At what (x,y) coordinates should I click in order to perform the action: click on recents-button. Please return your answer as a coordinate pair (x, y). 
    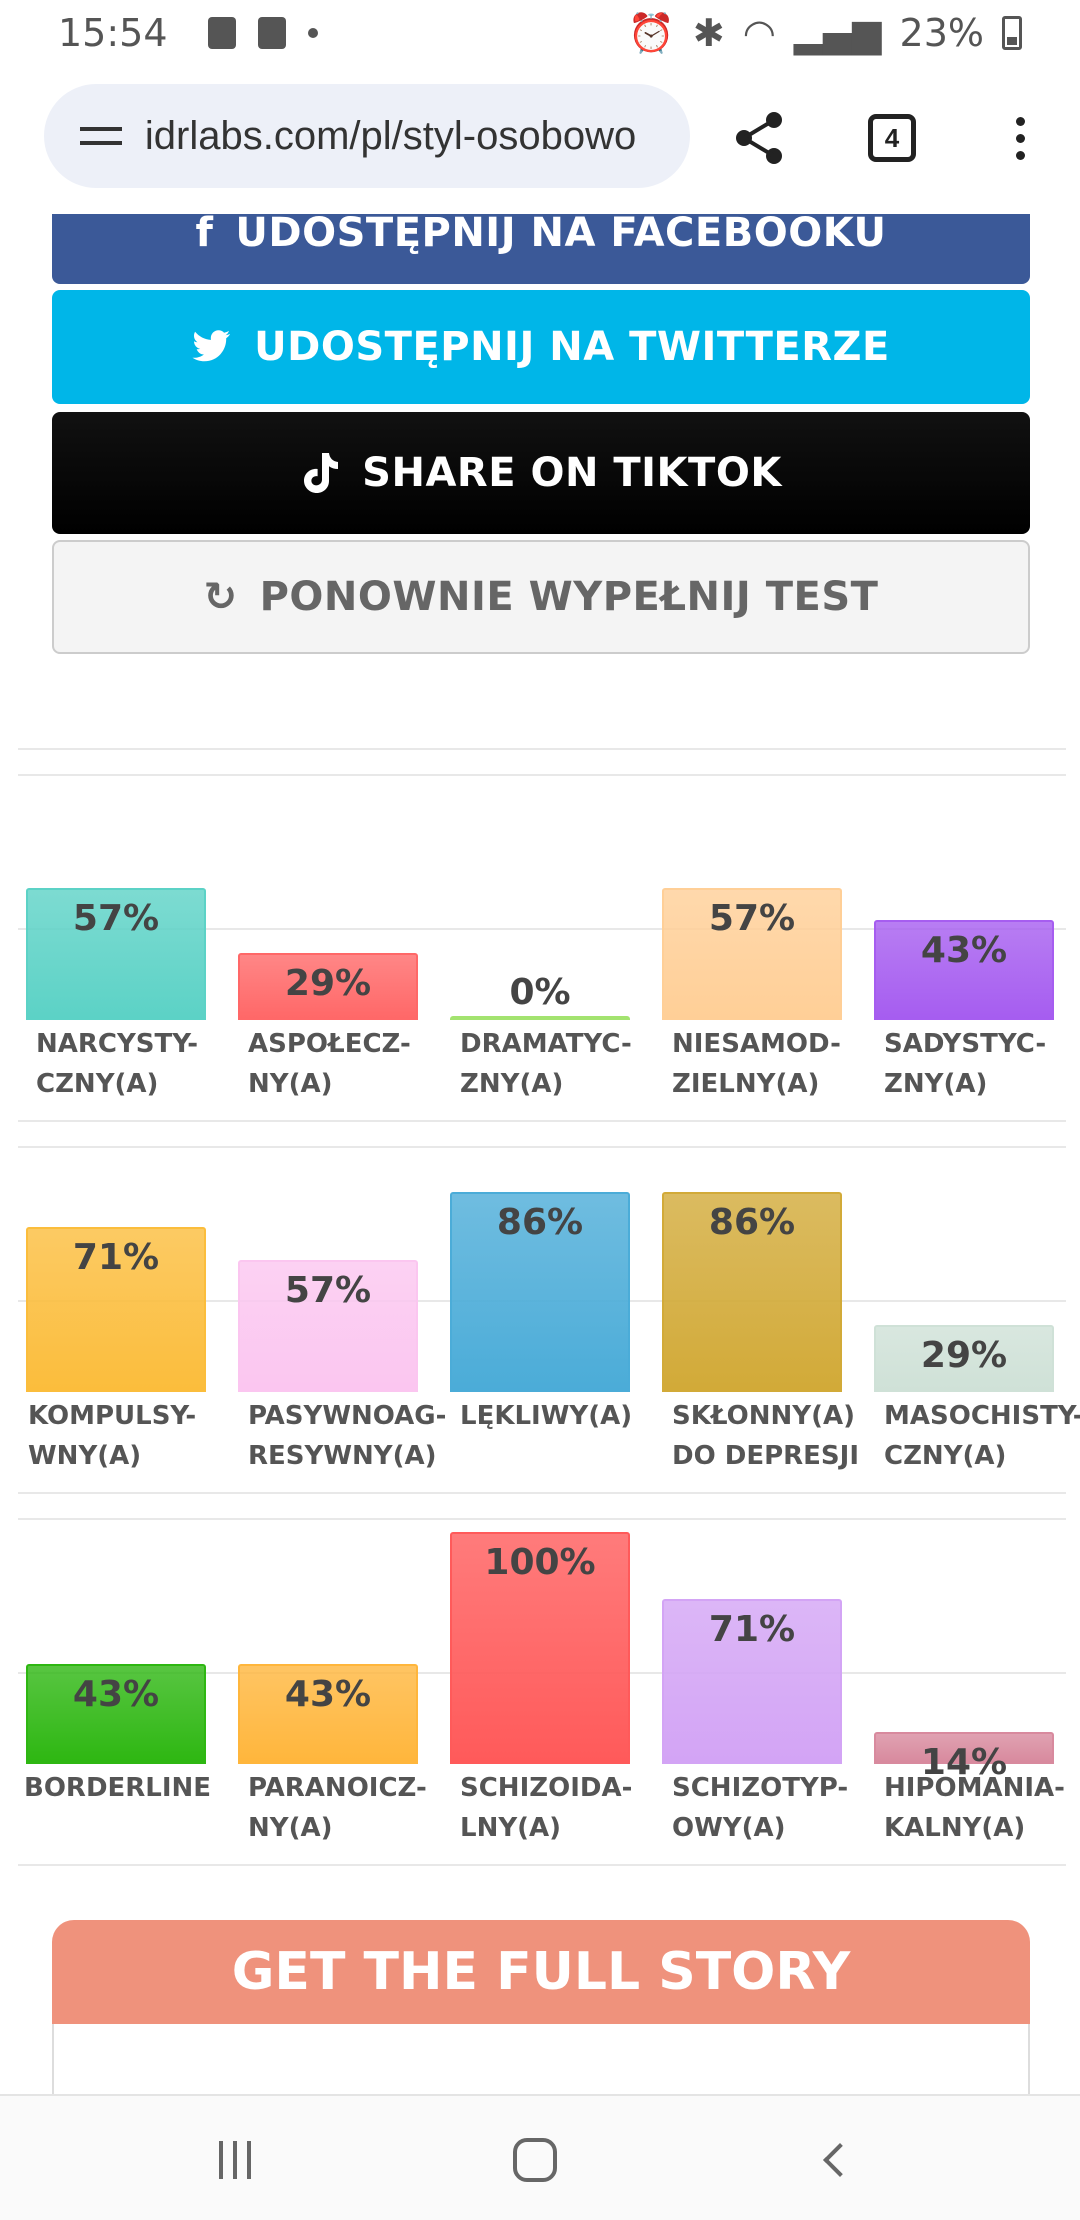
    Looking at the image, I should click on (235, 2160).